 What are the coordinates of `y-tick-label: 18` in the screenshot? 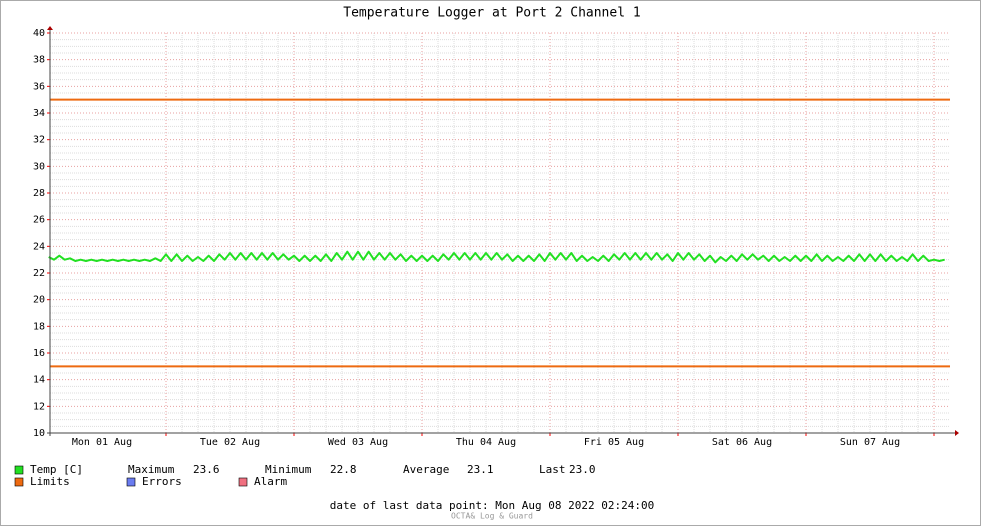 It's located at (39, 326).